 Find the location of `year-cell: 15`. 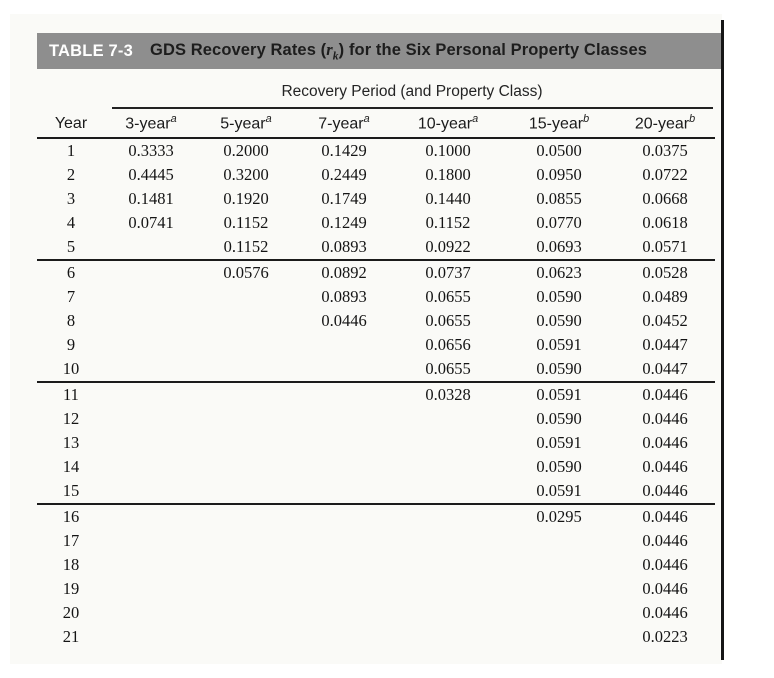

year-cell: 15 is located at coordinates (71, 490).